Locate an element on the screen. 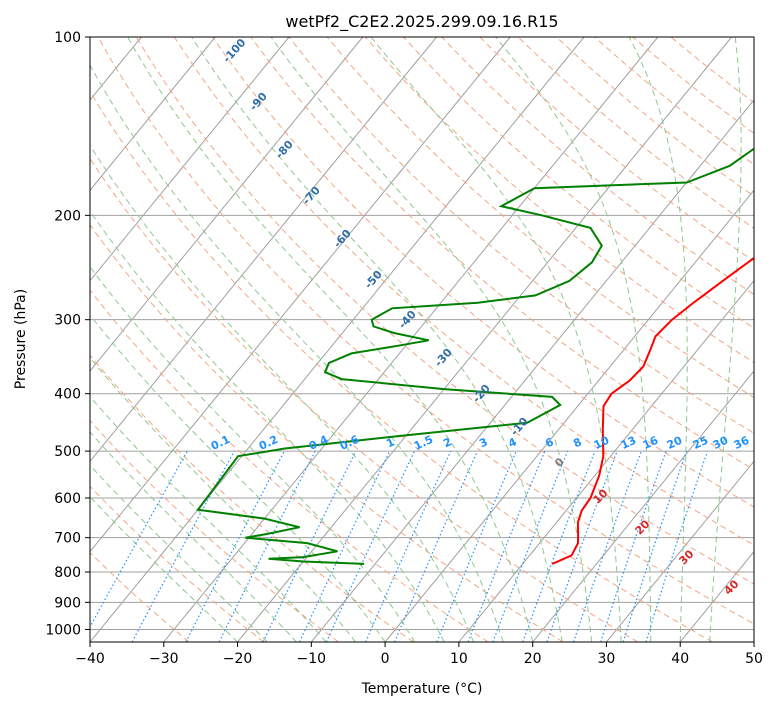 Image resolution: width=775 pixels, height=708 pixels. y-tick-label: 400 is located at coordinates (67, 395).